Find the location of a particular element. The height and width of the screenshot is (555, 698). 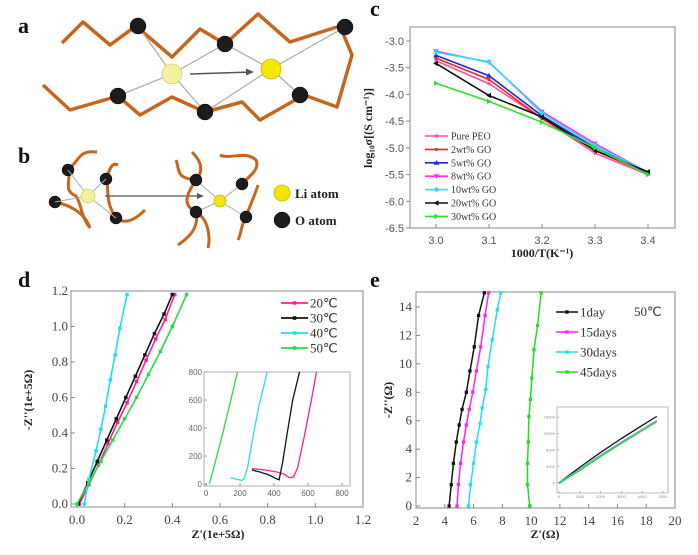

inset-y-tick-label: 8000 is located at coordinates (551, 450).